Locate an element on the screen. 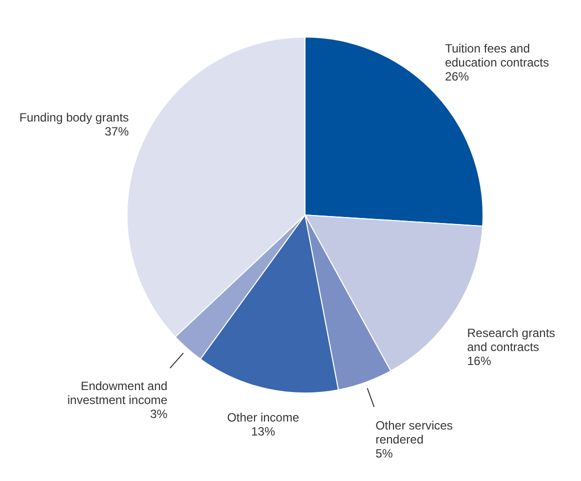  slice-label: Endowment and investment income is located at coordinates (117, 393).